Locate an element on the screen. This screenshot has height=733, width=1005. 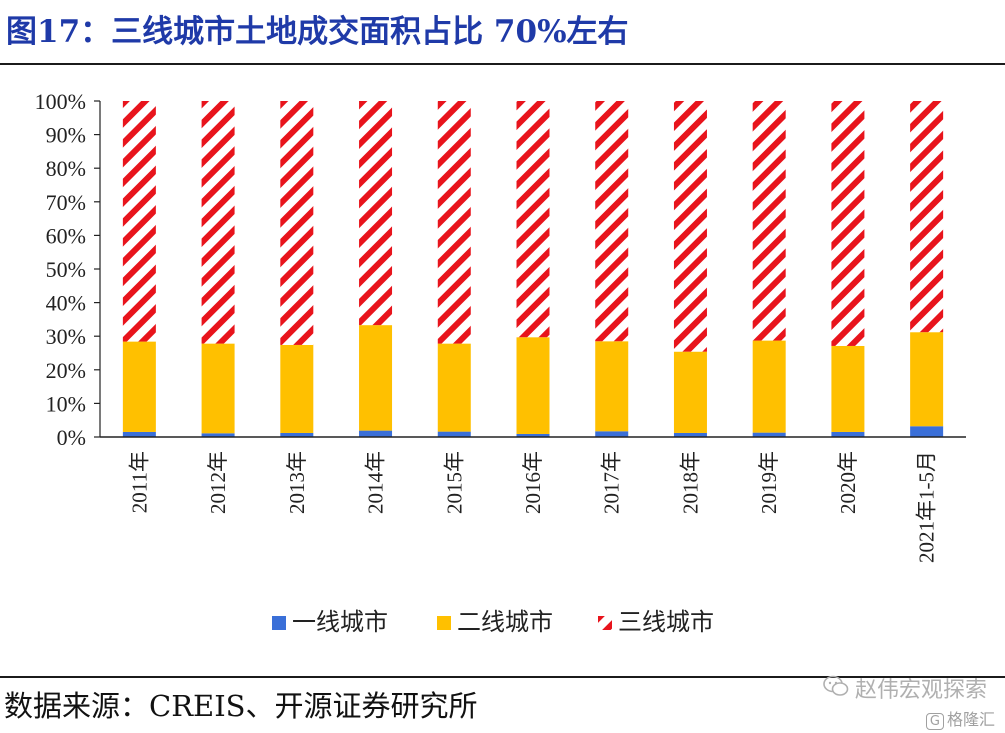
top-divider is located at coordinates (502, 64).